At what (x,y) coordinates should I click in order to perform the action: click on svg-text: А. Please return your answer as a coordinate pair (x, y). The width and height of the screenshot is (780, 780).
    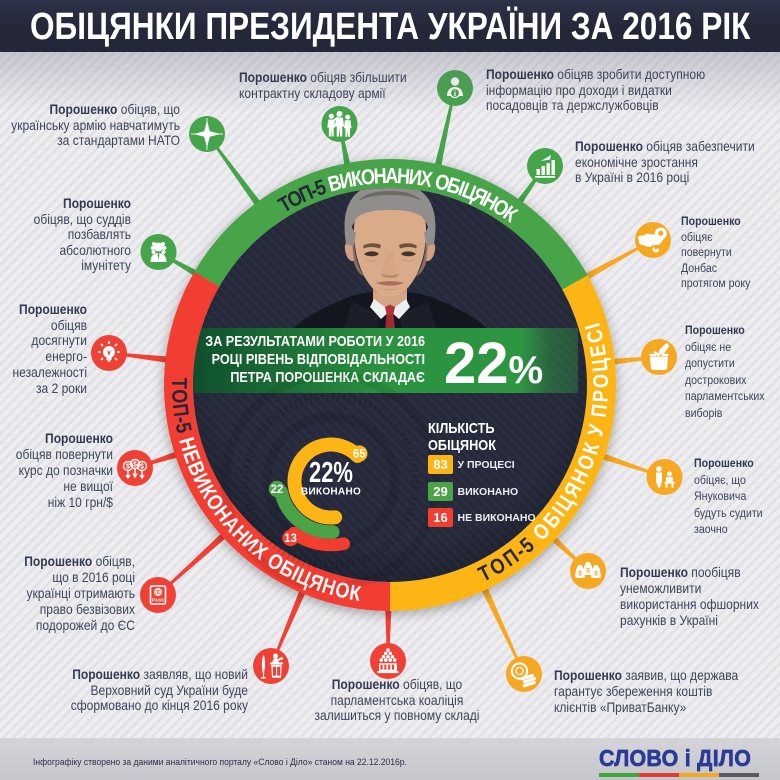
    Looking at the image, I should click on (391, 177).